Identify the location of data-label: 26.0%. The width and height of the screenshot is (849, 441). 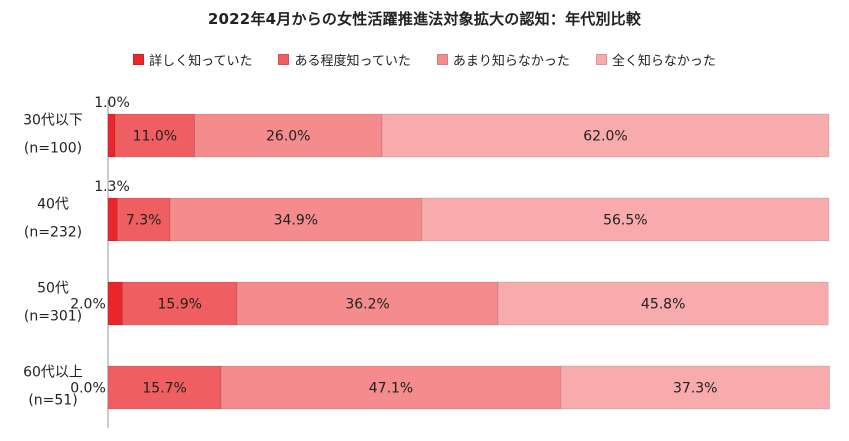
(288, 137).